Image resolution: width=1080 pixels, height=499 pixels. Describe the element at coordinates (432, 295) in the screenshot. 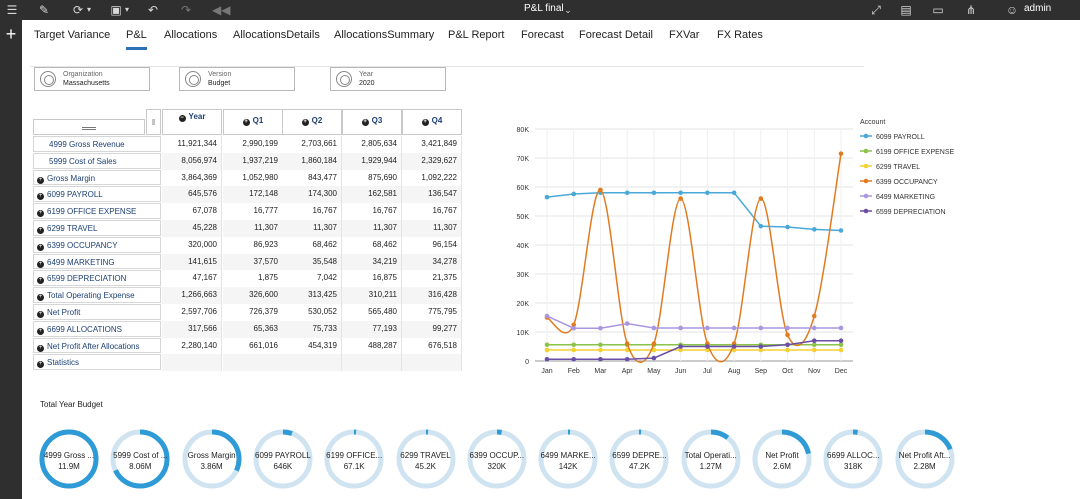

I see `data-cell: 316,428` at that location.